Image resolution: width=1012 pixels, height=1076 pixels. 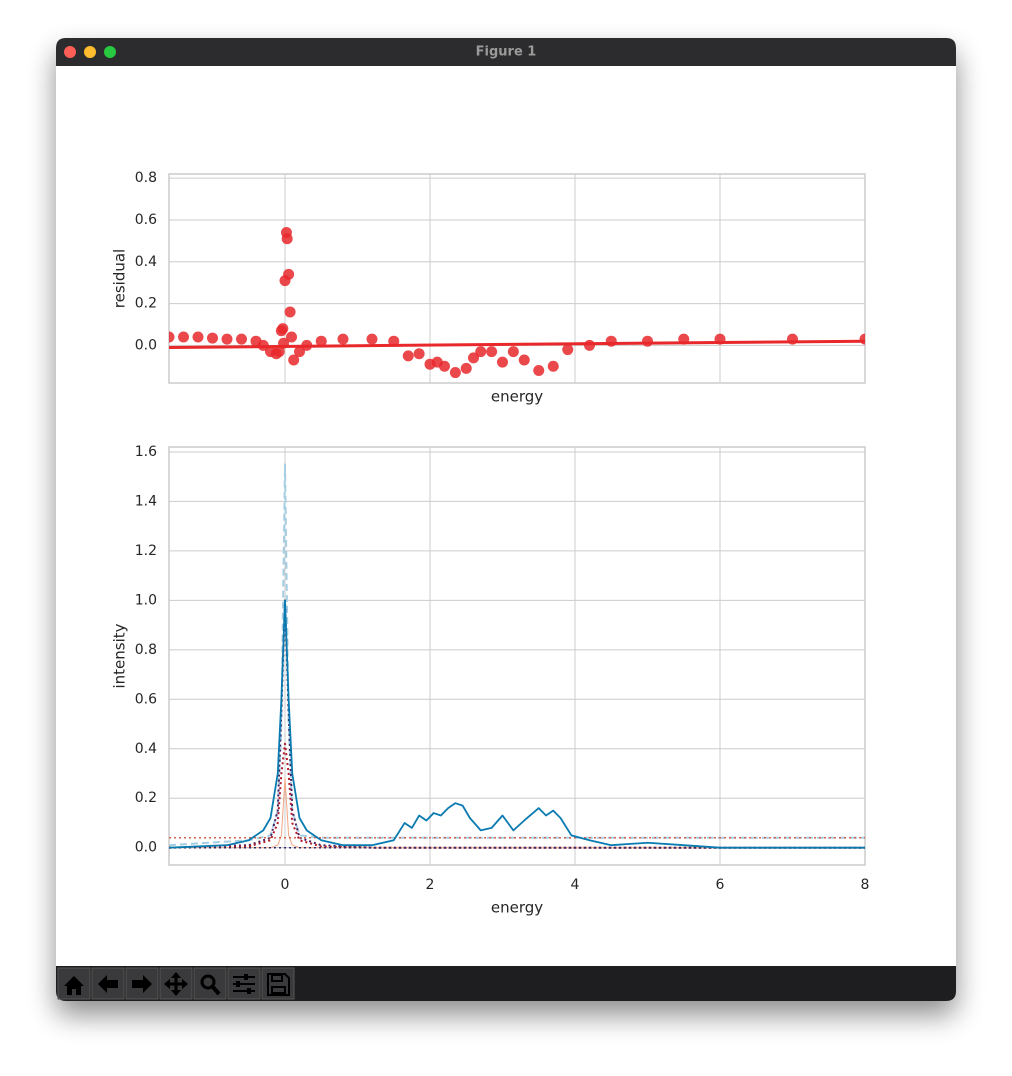 What do you see at coordinates (430, 885) in the screenshot?
I see `x-tick-label: 2` at bounding box center [430, 885].